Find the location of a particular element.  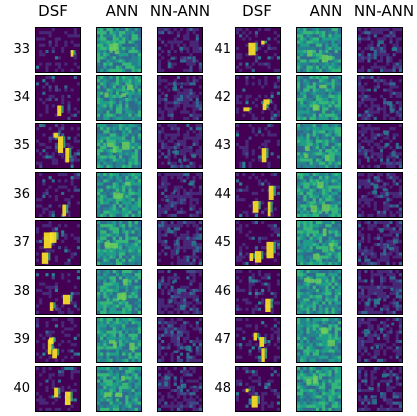

column-header-dsf-left: DSF is located at coordinates (53, 11).